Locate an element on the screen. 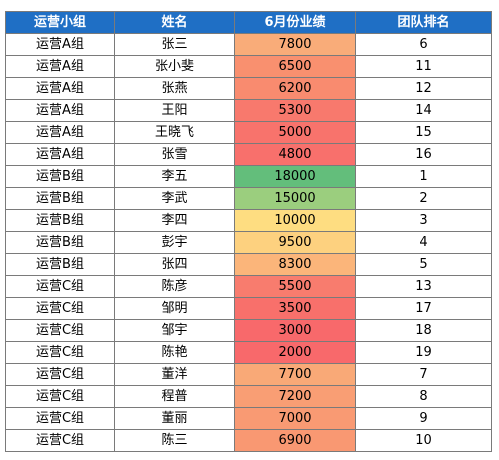 The height and width of the screenshot is (460, 499). performance-cell: 18000 is located at coordinates (295, 176).